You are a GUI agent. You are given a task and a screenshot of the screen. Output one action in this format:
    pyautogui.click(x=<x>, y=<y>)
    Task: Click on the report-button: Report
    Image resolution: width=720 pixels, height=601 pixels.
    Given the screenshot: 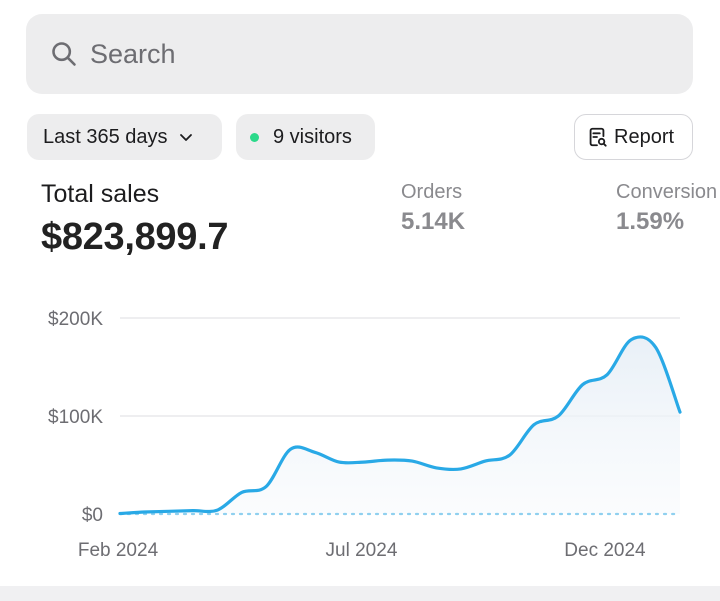 What is the action you would take?
    pyautogui.click(x=633, y=137)
    